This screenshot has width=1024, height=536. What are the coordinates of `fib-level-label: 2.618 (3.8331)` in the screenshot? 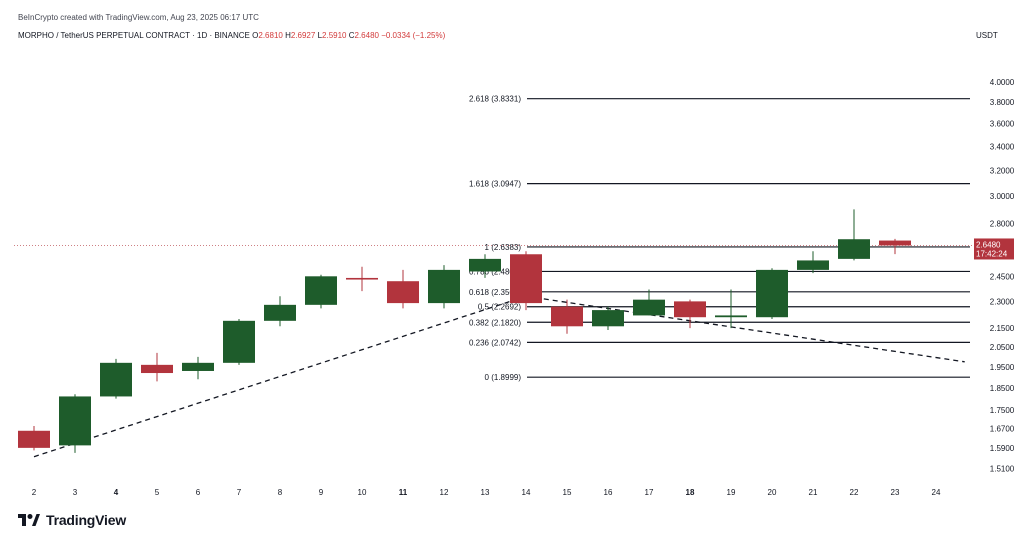 It's located at (495, 99).